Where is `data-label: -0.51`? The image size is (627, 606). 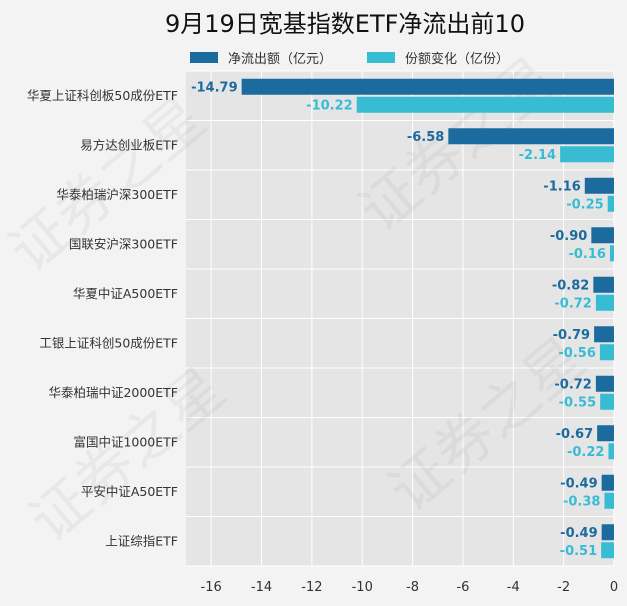 data-label: -0.51 is located at coordinates (578, 551).